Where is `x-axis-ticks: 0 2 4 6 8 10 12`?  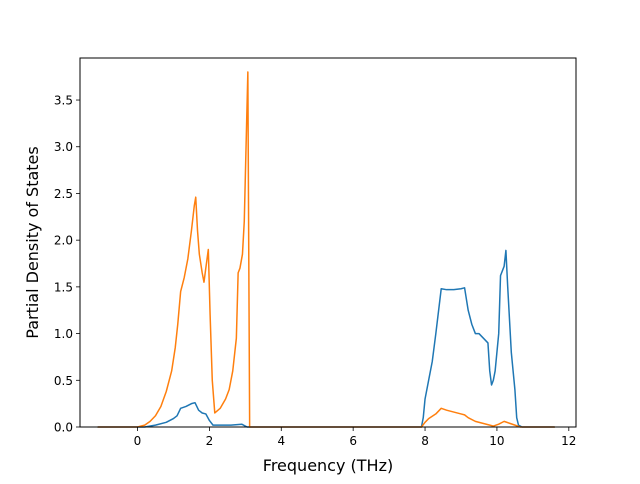 x-axis-ticks: 0 2 4 6 8 10 12 is located at coordinates (355, 437).